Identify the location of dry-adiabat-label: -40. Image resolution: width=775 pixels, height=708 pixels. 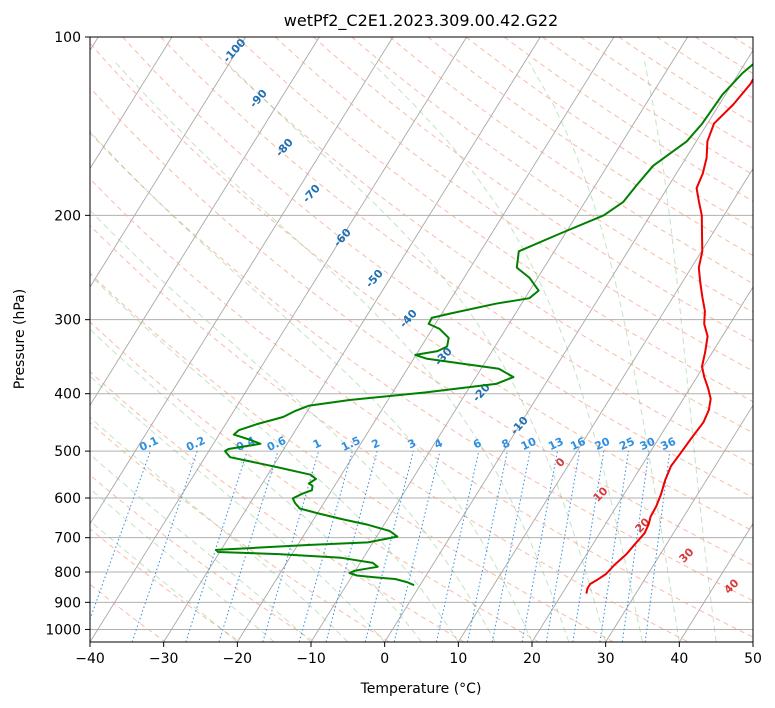
(408, 319).